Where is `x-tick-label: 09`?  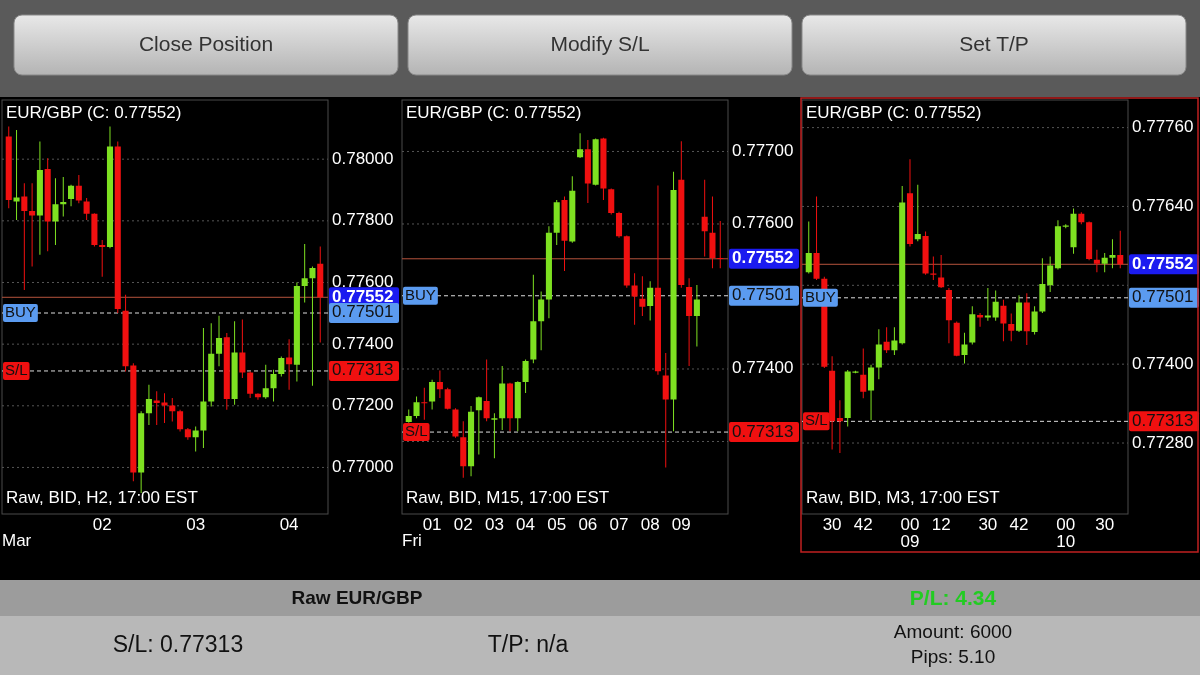
x-tick-label: 09 is located at coordinates (681, 524).